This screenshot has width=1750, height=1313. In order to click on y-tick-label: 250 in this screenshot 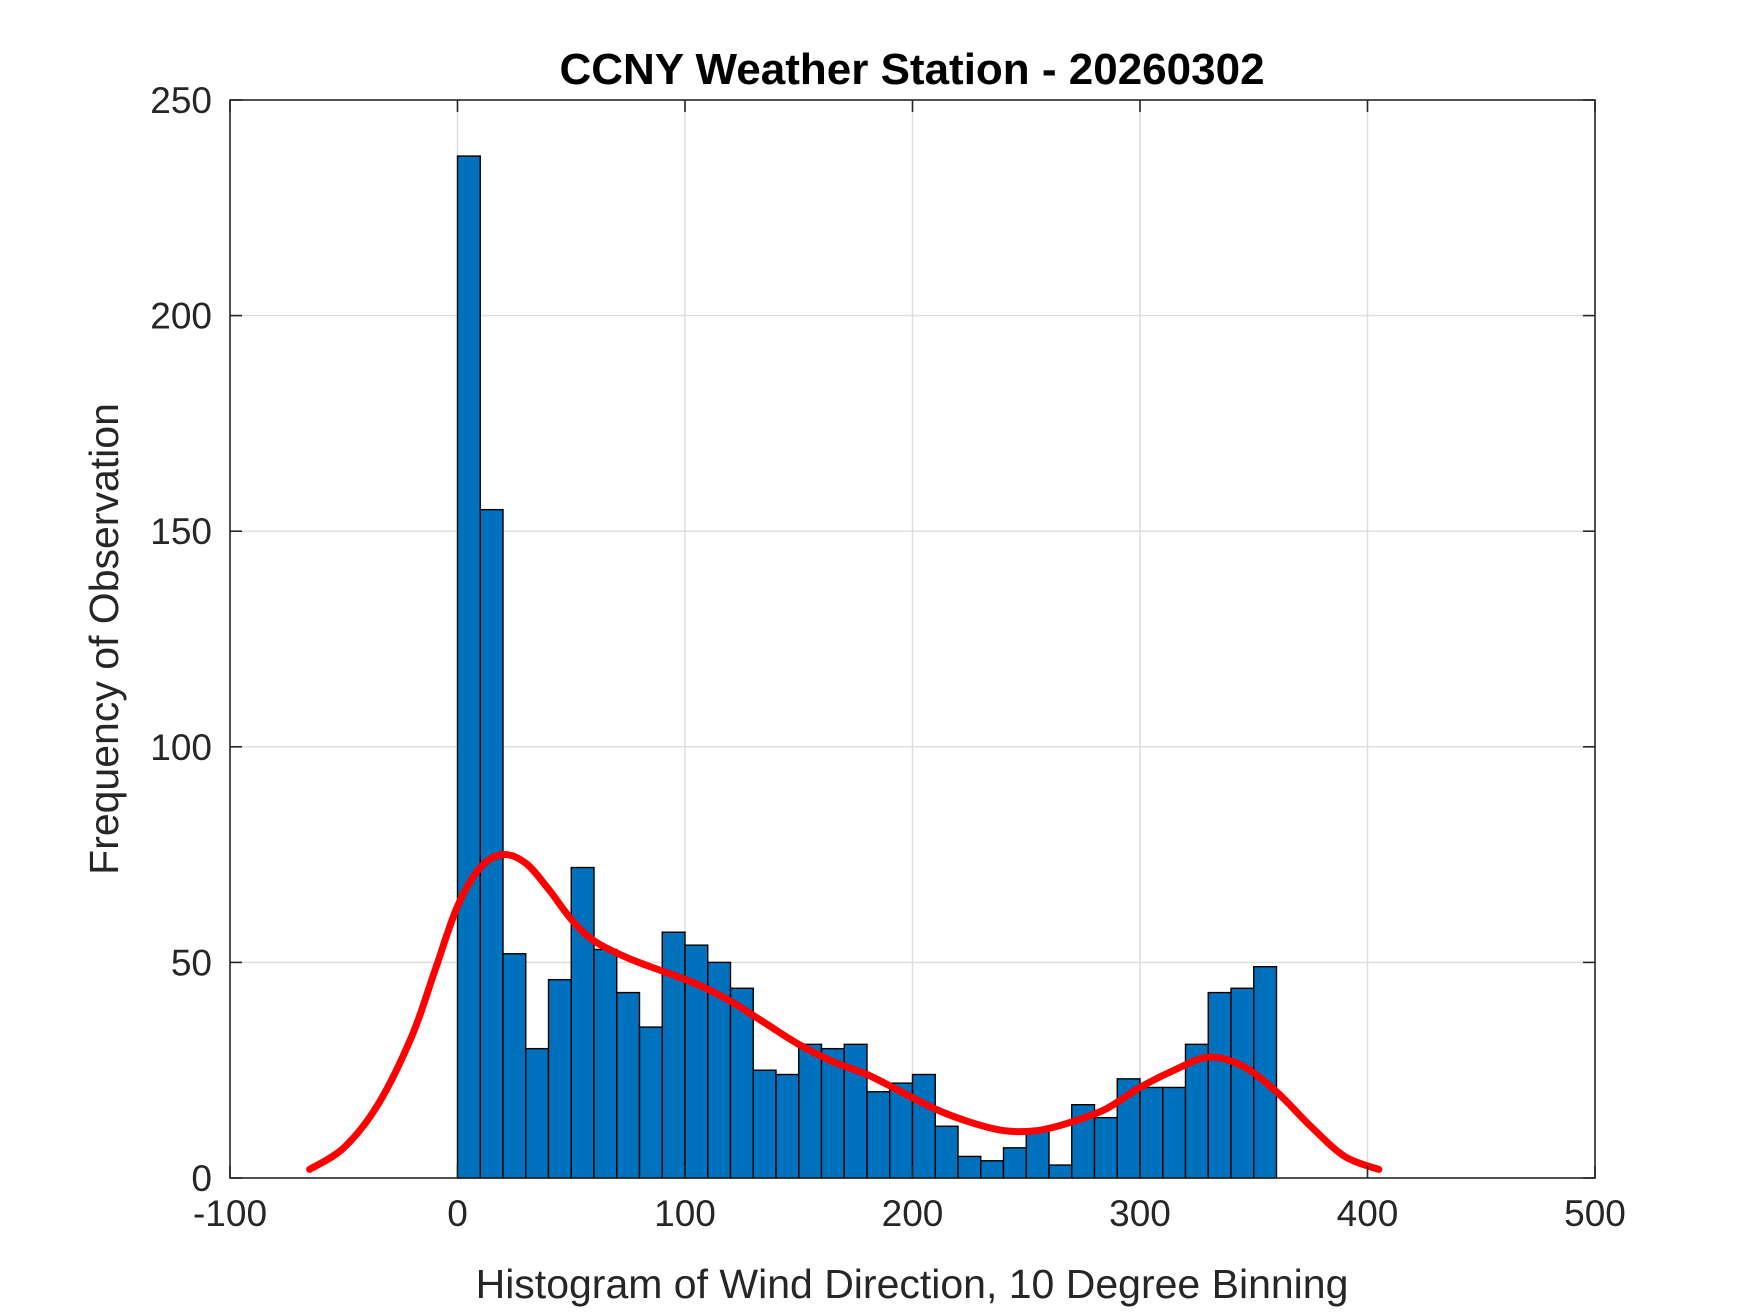, I will do `click(181, 100)`.